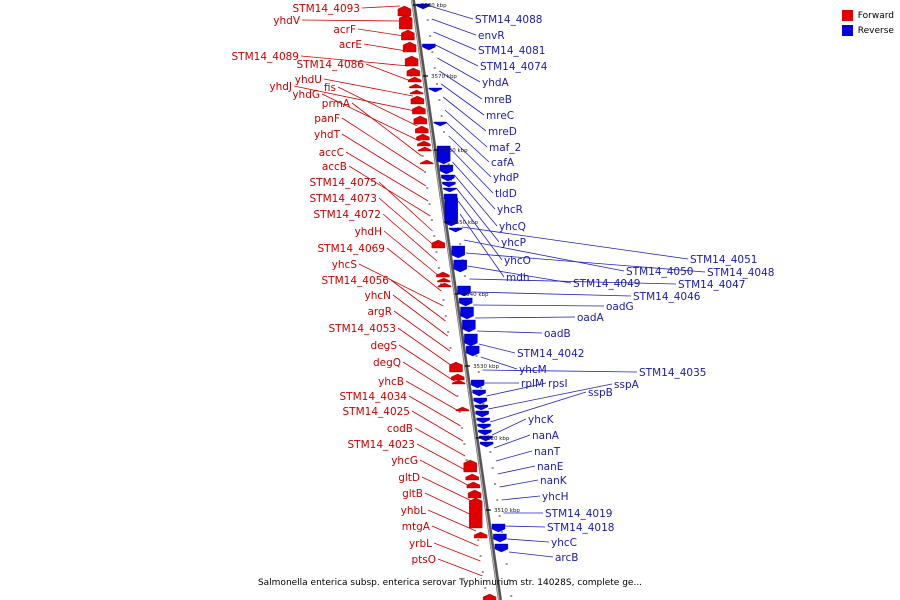  Describe the element at coordinates (379, 312) in the screenshot. I see `gene-label-argr: argR` at that location.